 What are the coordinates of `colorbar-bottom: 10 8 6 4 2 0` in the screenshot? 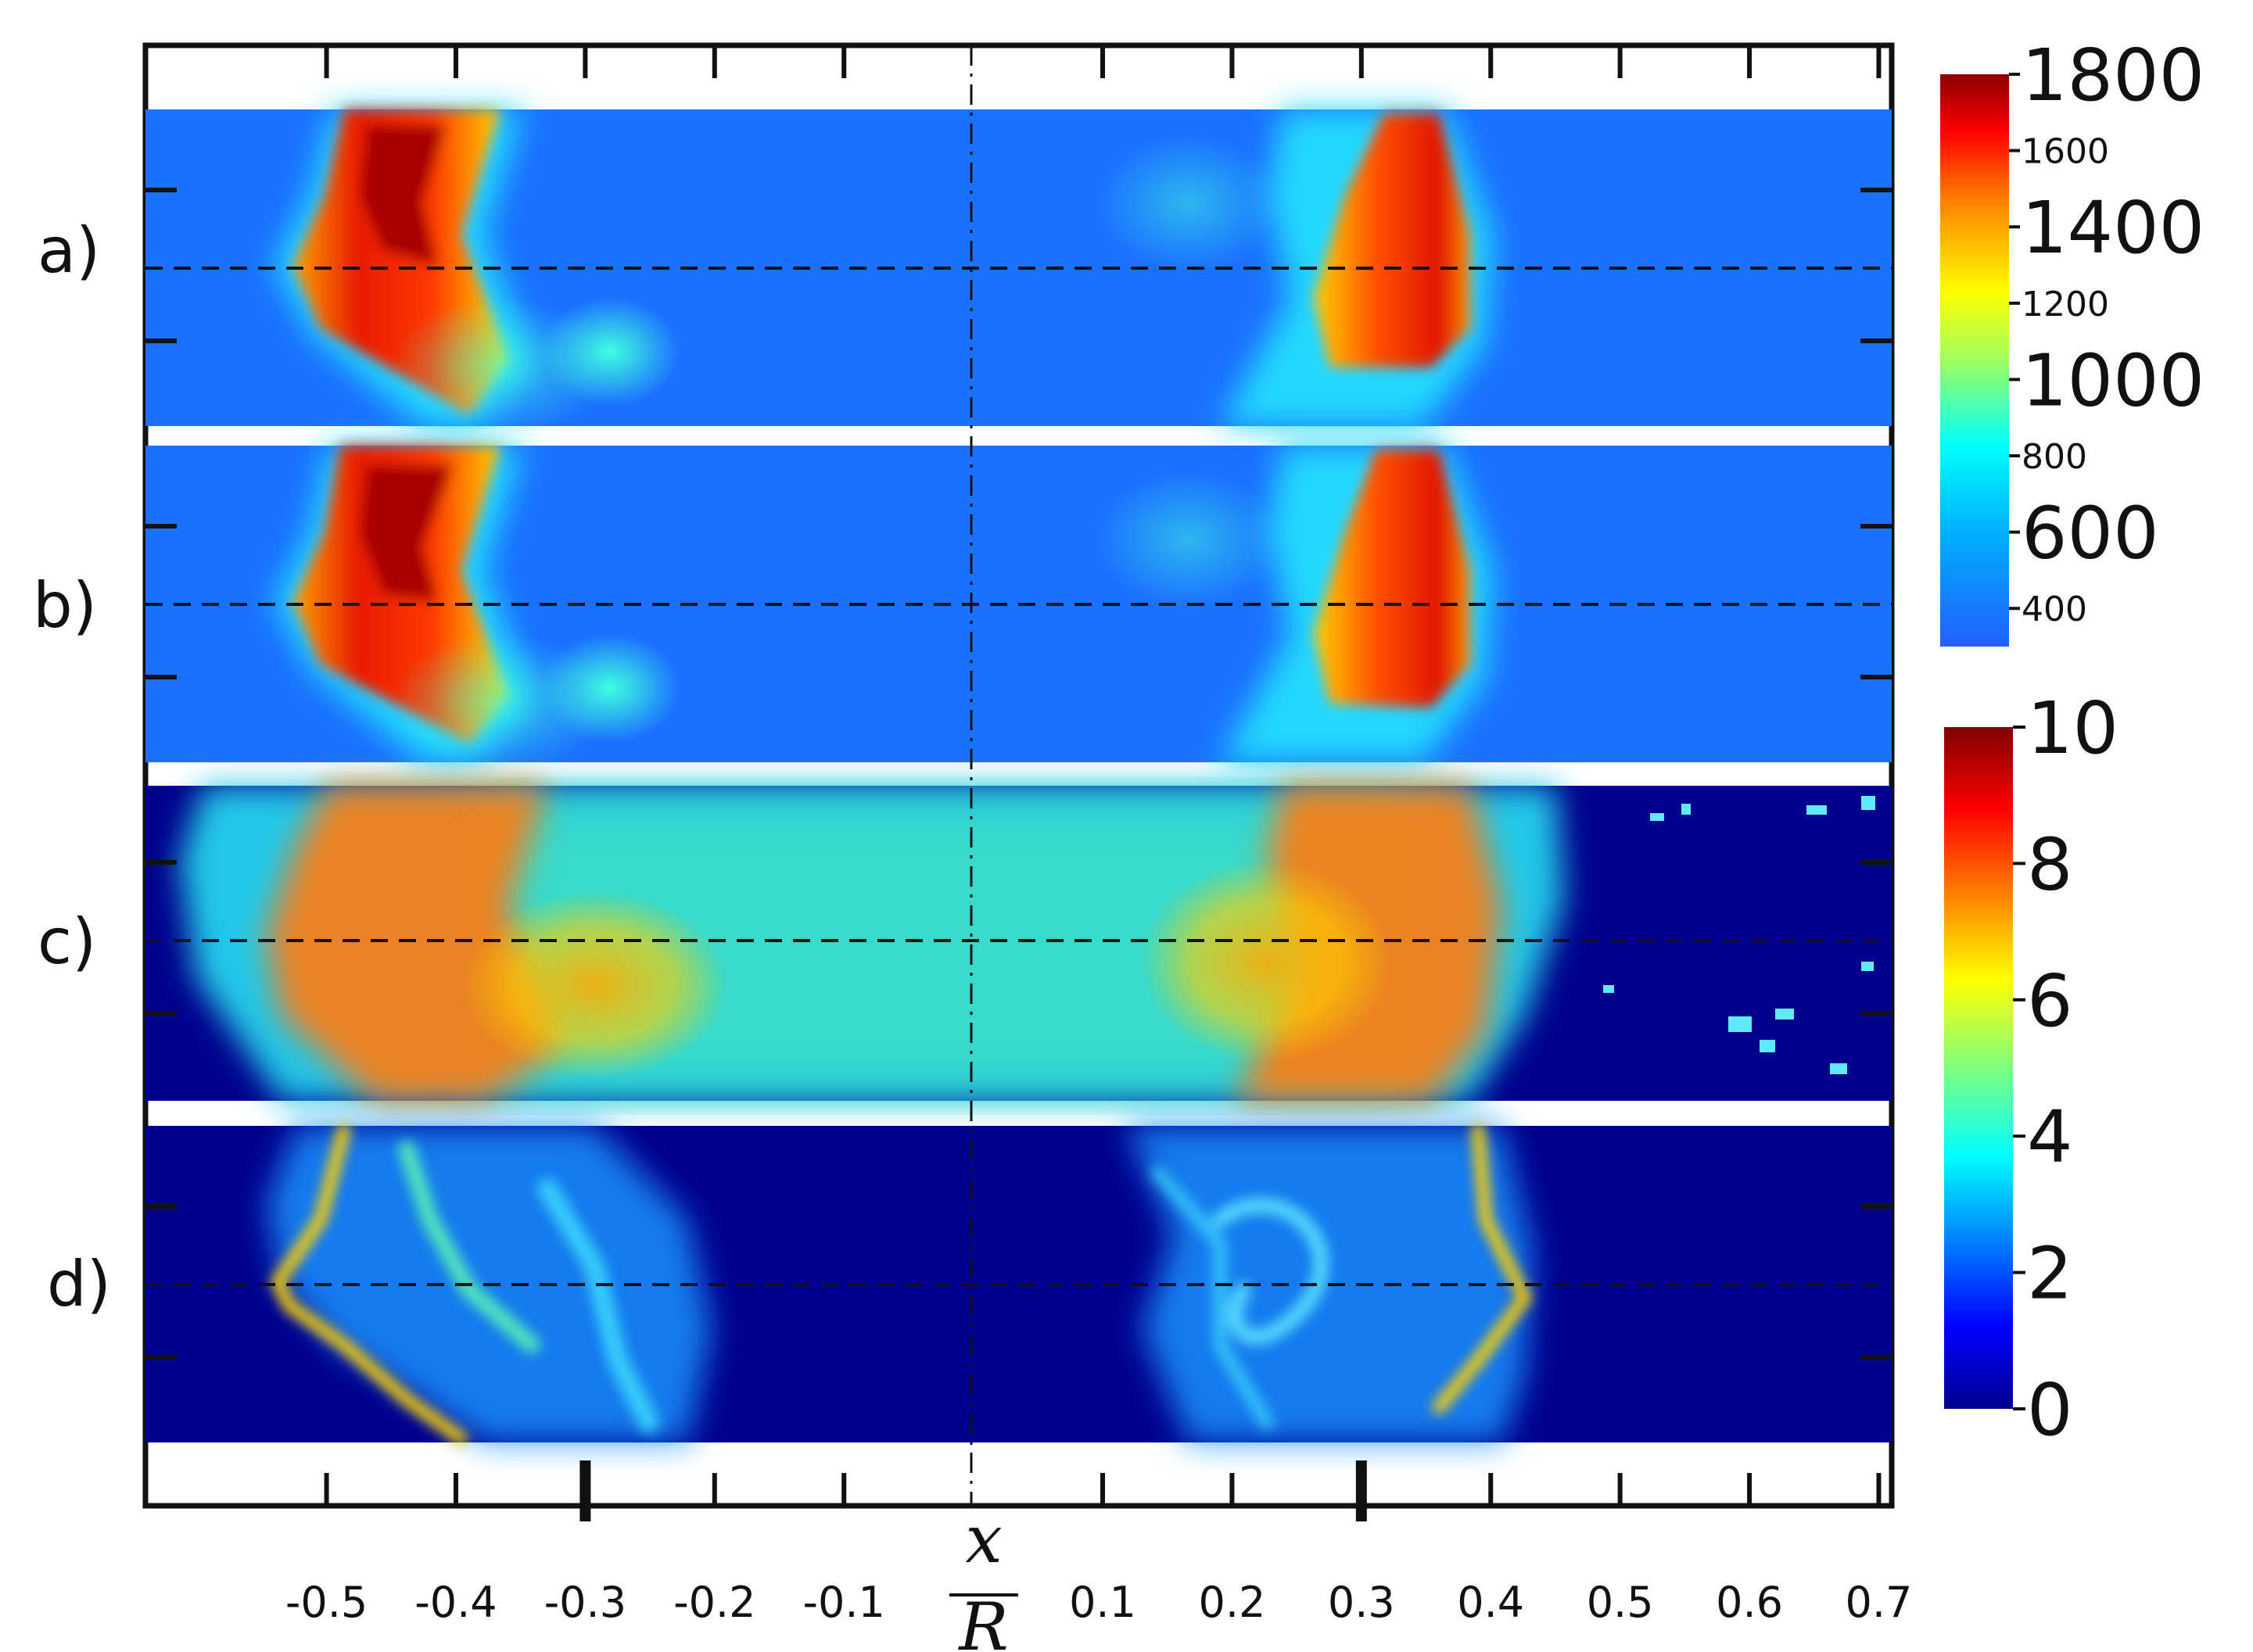 It's located at (2031, 1069).